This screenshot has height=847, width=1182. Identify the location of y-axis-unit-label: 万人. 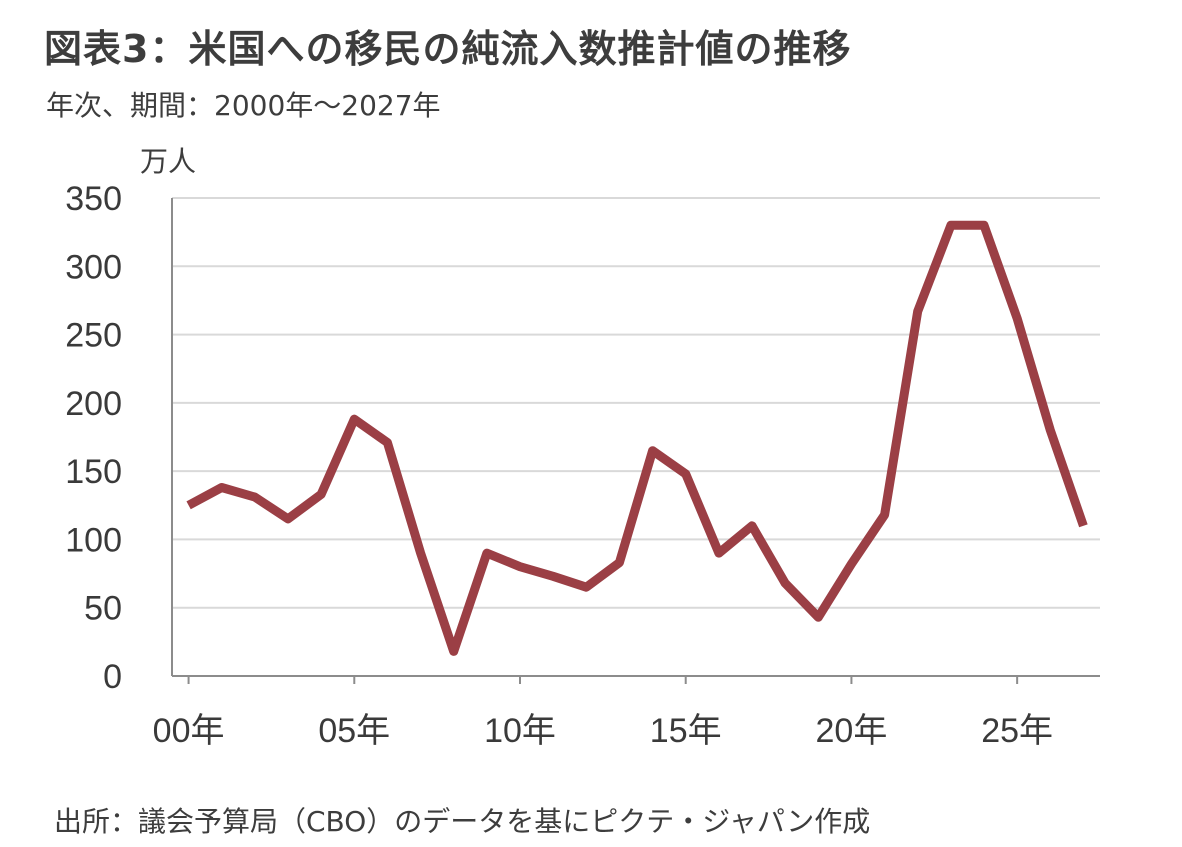
(168, 161).